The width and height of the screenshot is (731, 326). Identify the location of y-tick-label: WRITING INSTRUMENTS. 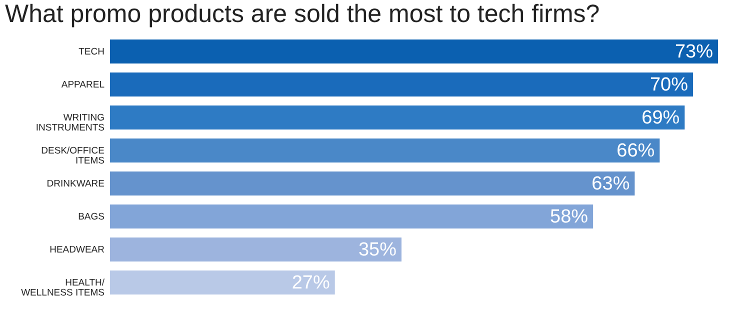
(70, 123).